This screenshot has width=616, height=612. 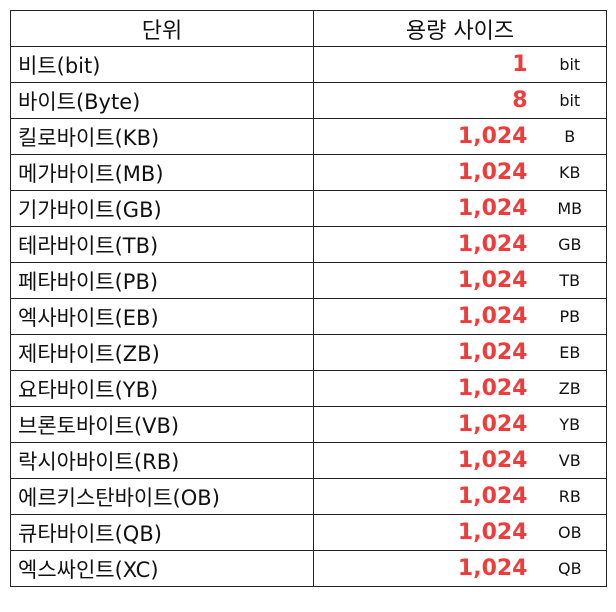 I want to click on table-row: 요타바이트(YB) 1,024 ZB, so click(x=309, y=388).